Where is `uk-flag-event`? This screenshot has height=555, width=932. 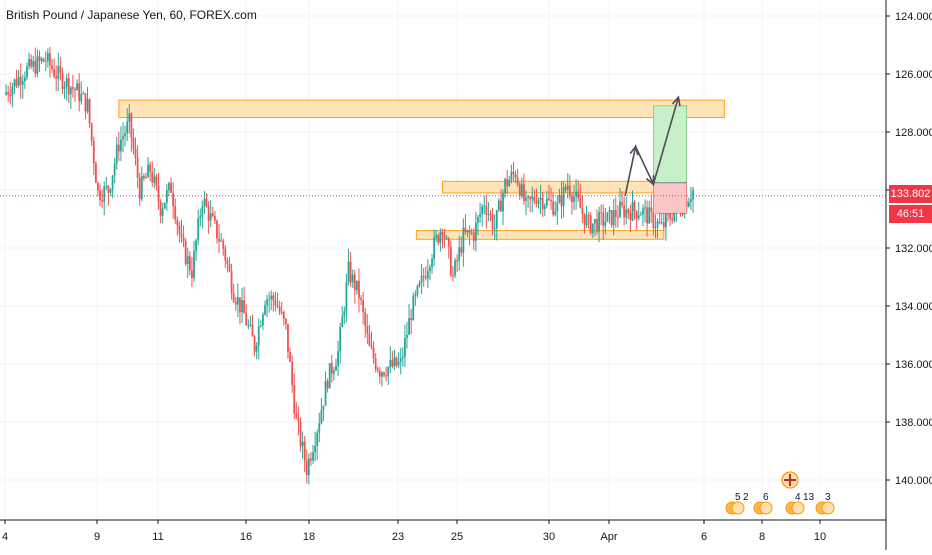
uk-flag-event is located at coordinates (790, 480).